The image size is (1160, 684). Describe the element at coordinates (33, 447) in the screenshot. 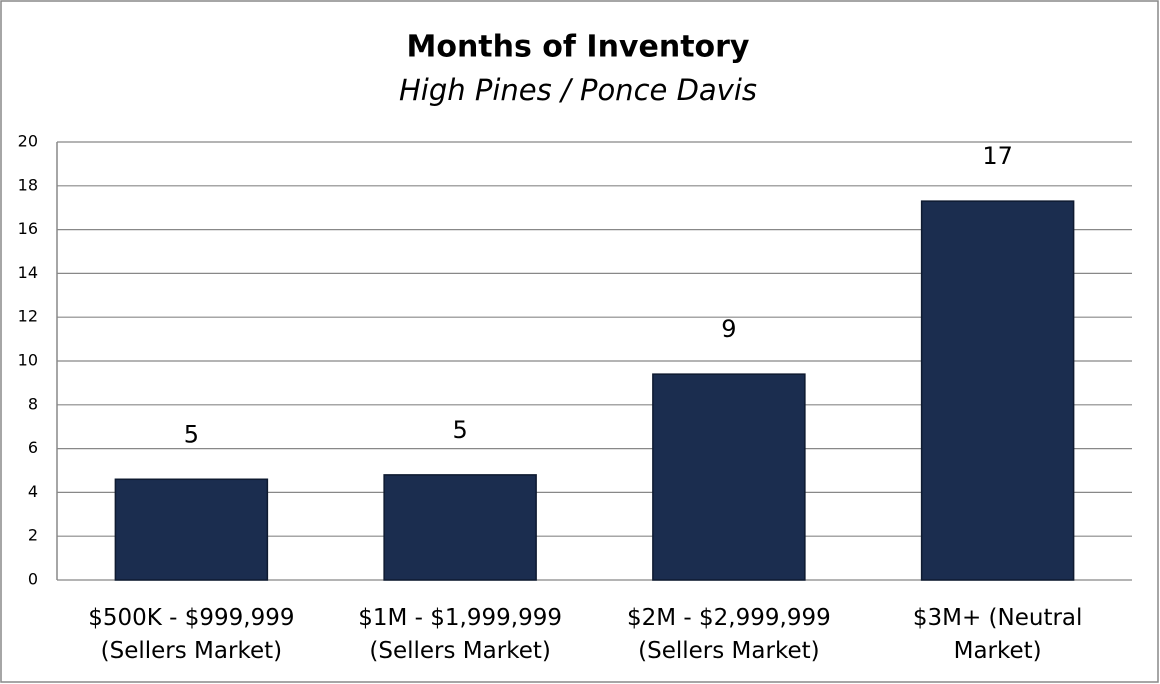

I see `y-tick-label: 6` at that location.